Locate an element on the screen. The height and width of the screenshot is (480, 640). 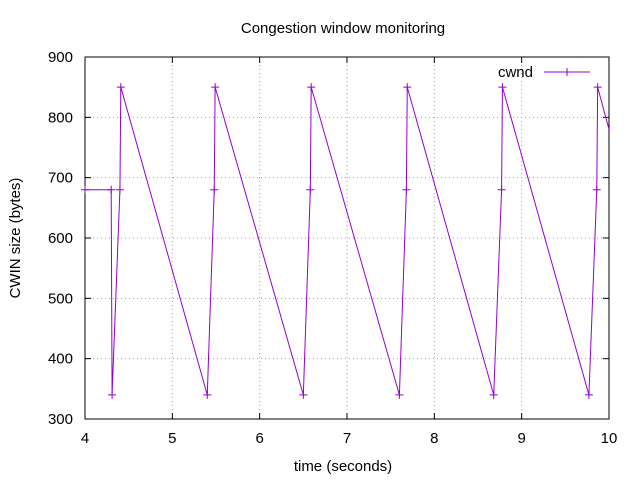
y-tick-label: 300 is located at coordinates (60, 419).